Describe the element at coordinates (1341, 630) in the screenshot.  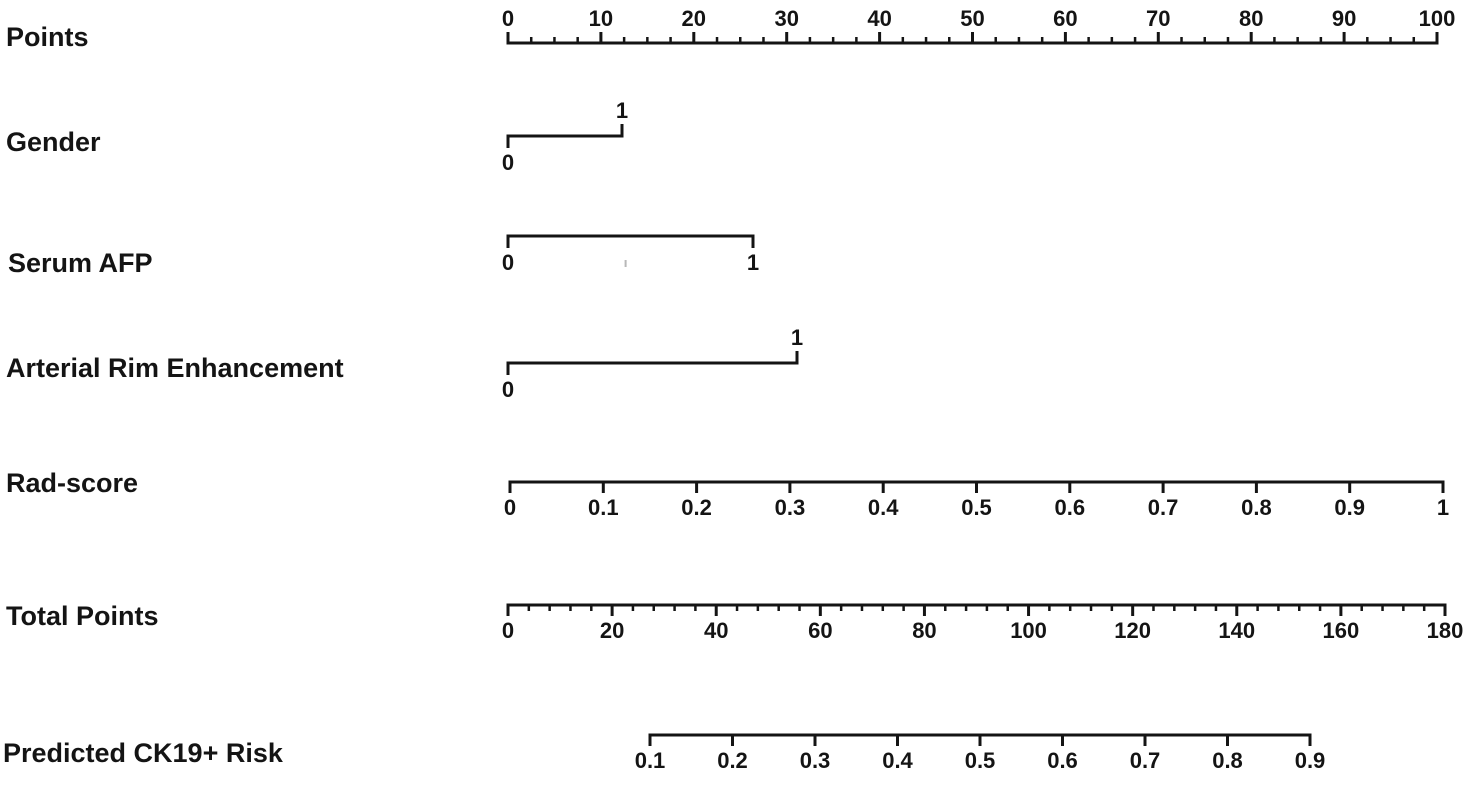
I see `axis-tick-label: 160` at that location.